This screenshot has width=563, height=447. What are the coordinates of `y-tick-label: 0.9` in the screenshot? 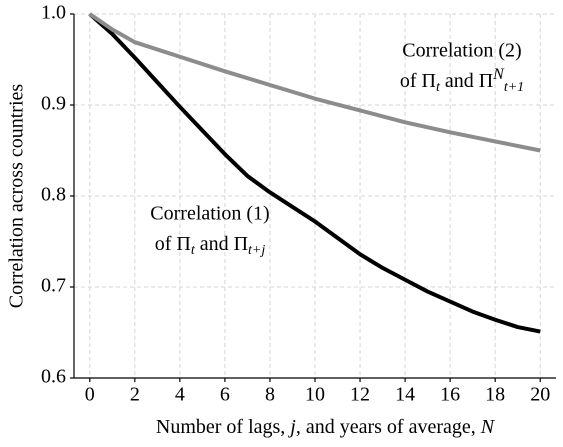 It's located at (53, 104).